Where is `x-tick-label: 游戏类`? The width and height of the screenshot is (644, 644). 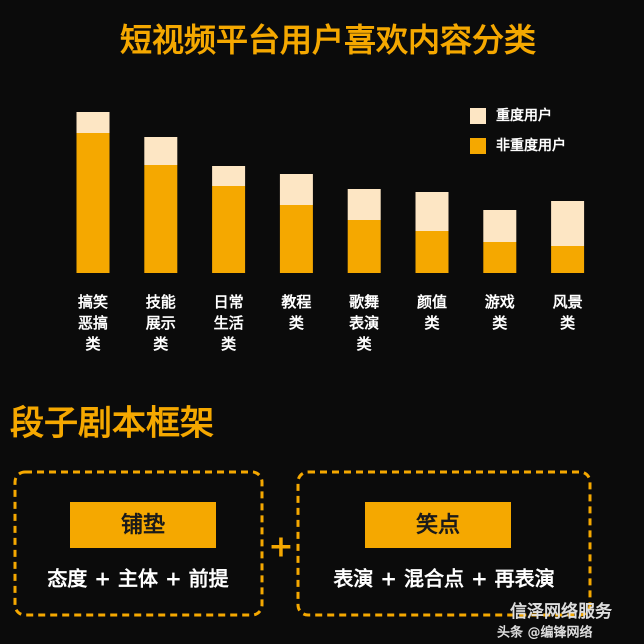
x-tick-label: 游戏类 is located at coordinates (499, 312).